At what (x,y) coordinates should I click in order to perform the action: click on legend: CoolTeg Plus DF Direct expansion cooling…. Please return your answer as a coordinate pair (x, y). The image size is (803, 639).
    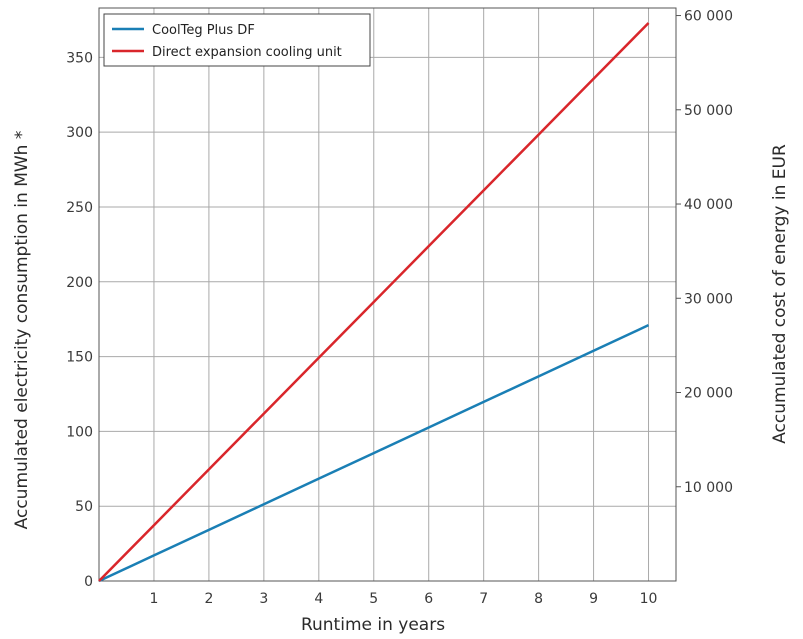
    Looking at the image, I should click on (237, 40).